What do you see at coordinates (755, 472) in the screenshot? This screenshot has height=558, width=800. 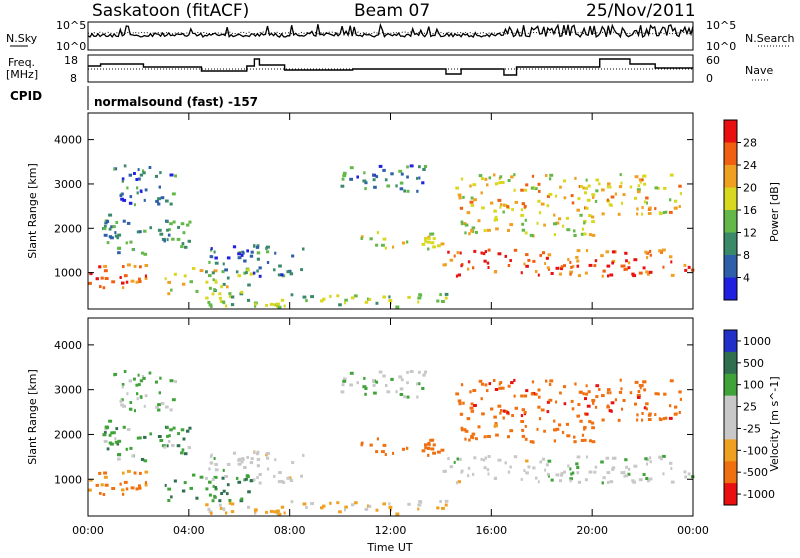 I see `colorbar-tick-label: -500` at bounding box center [755, 472].